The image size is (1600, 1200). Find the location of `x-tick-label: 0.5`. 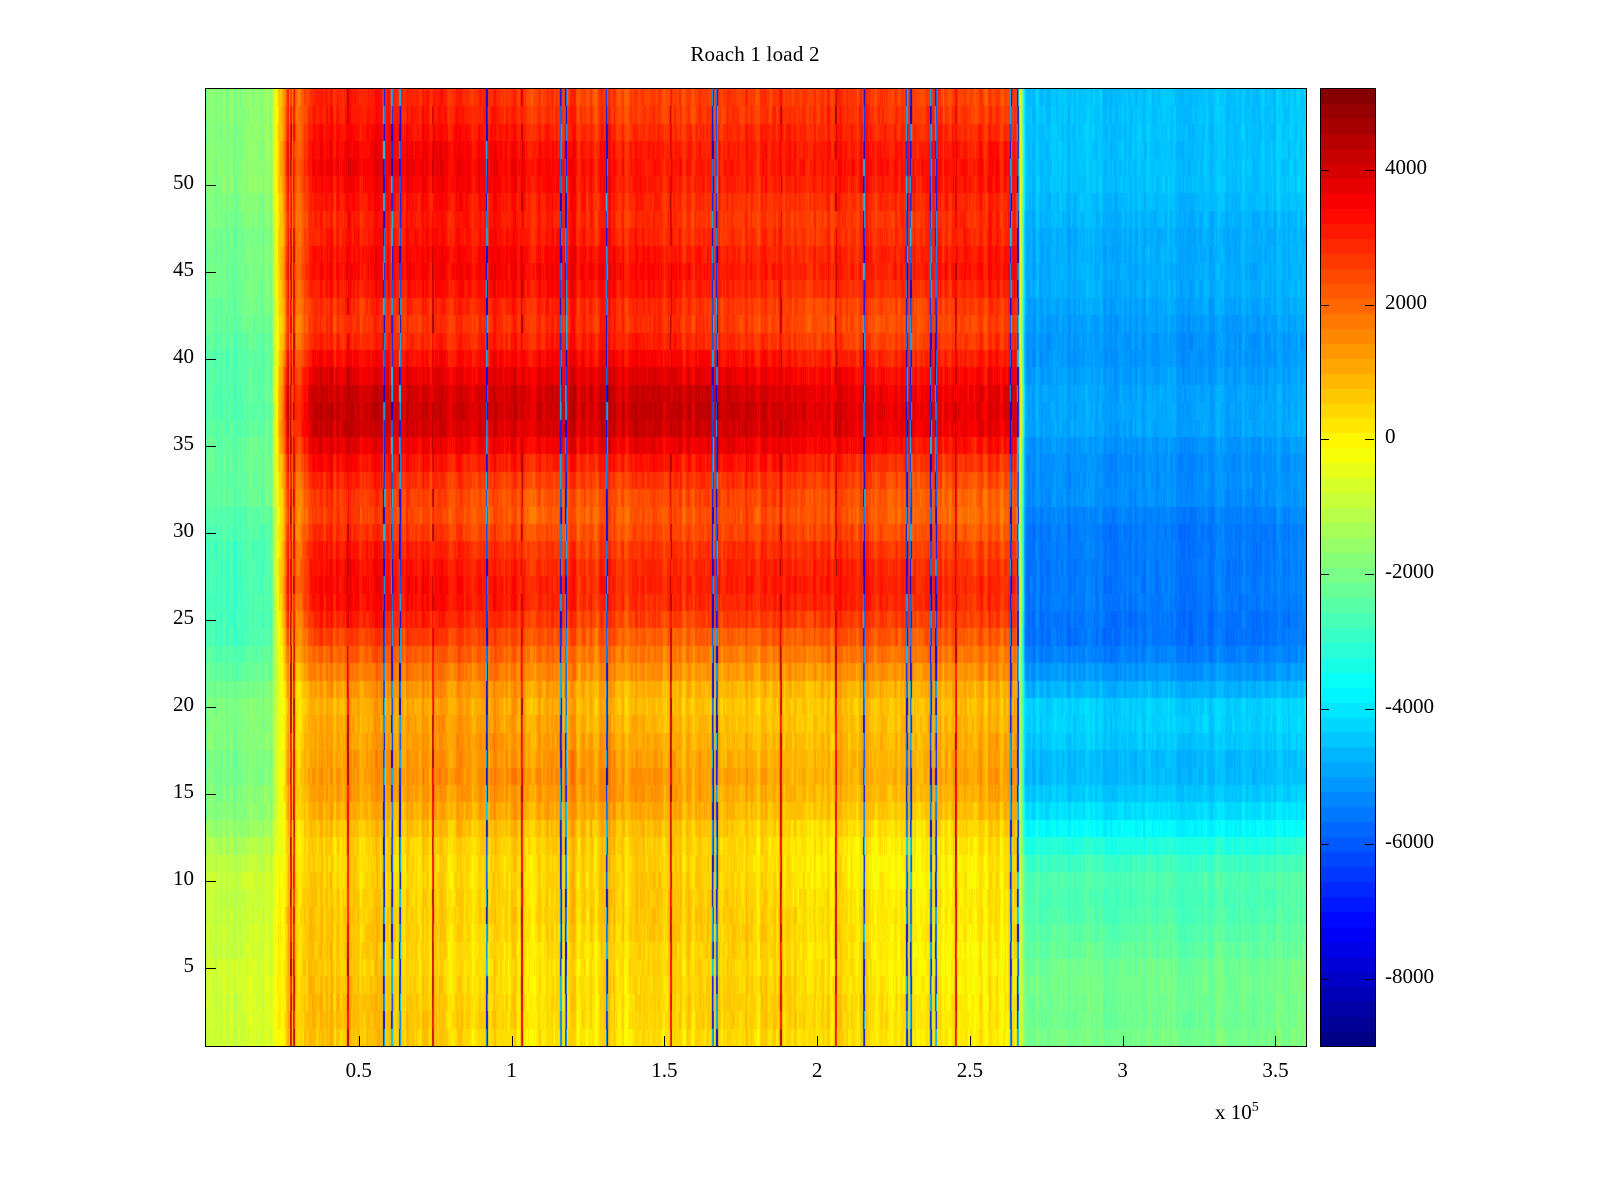

x-tick-label: 0.5 is located at coordinates (358, 1070).